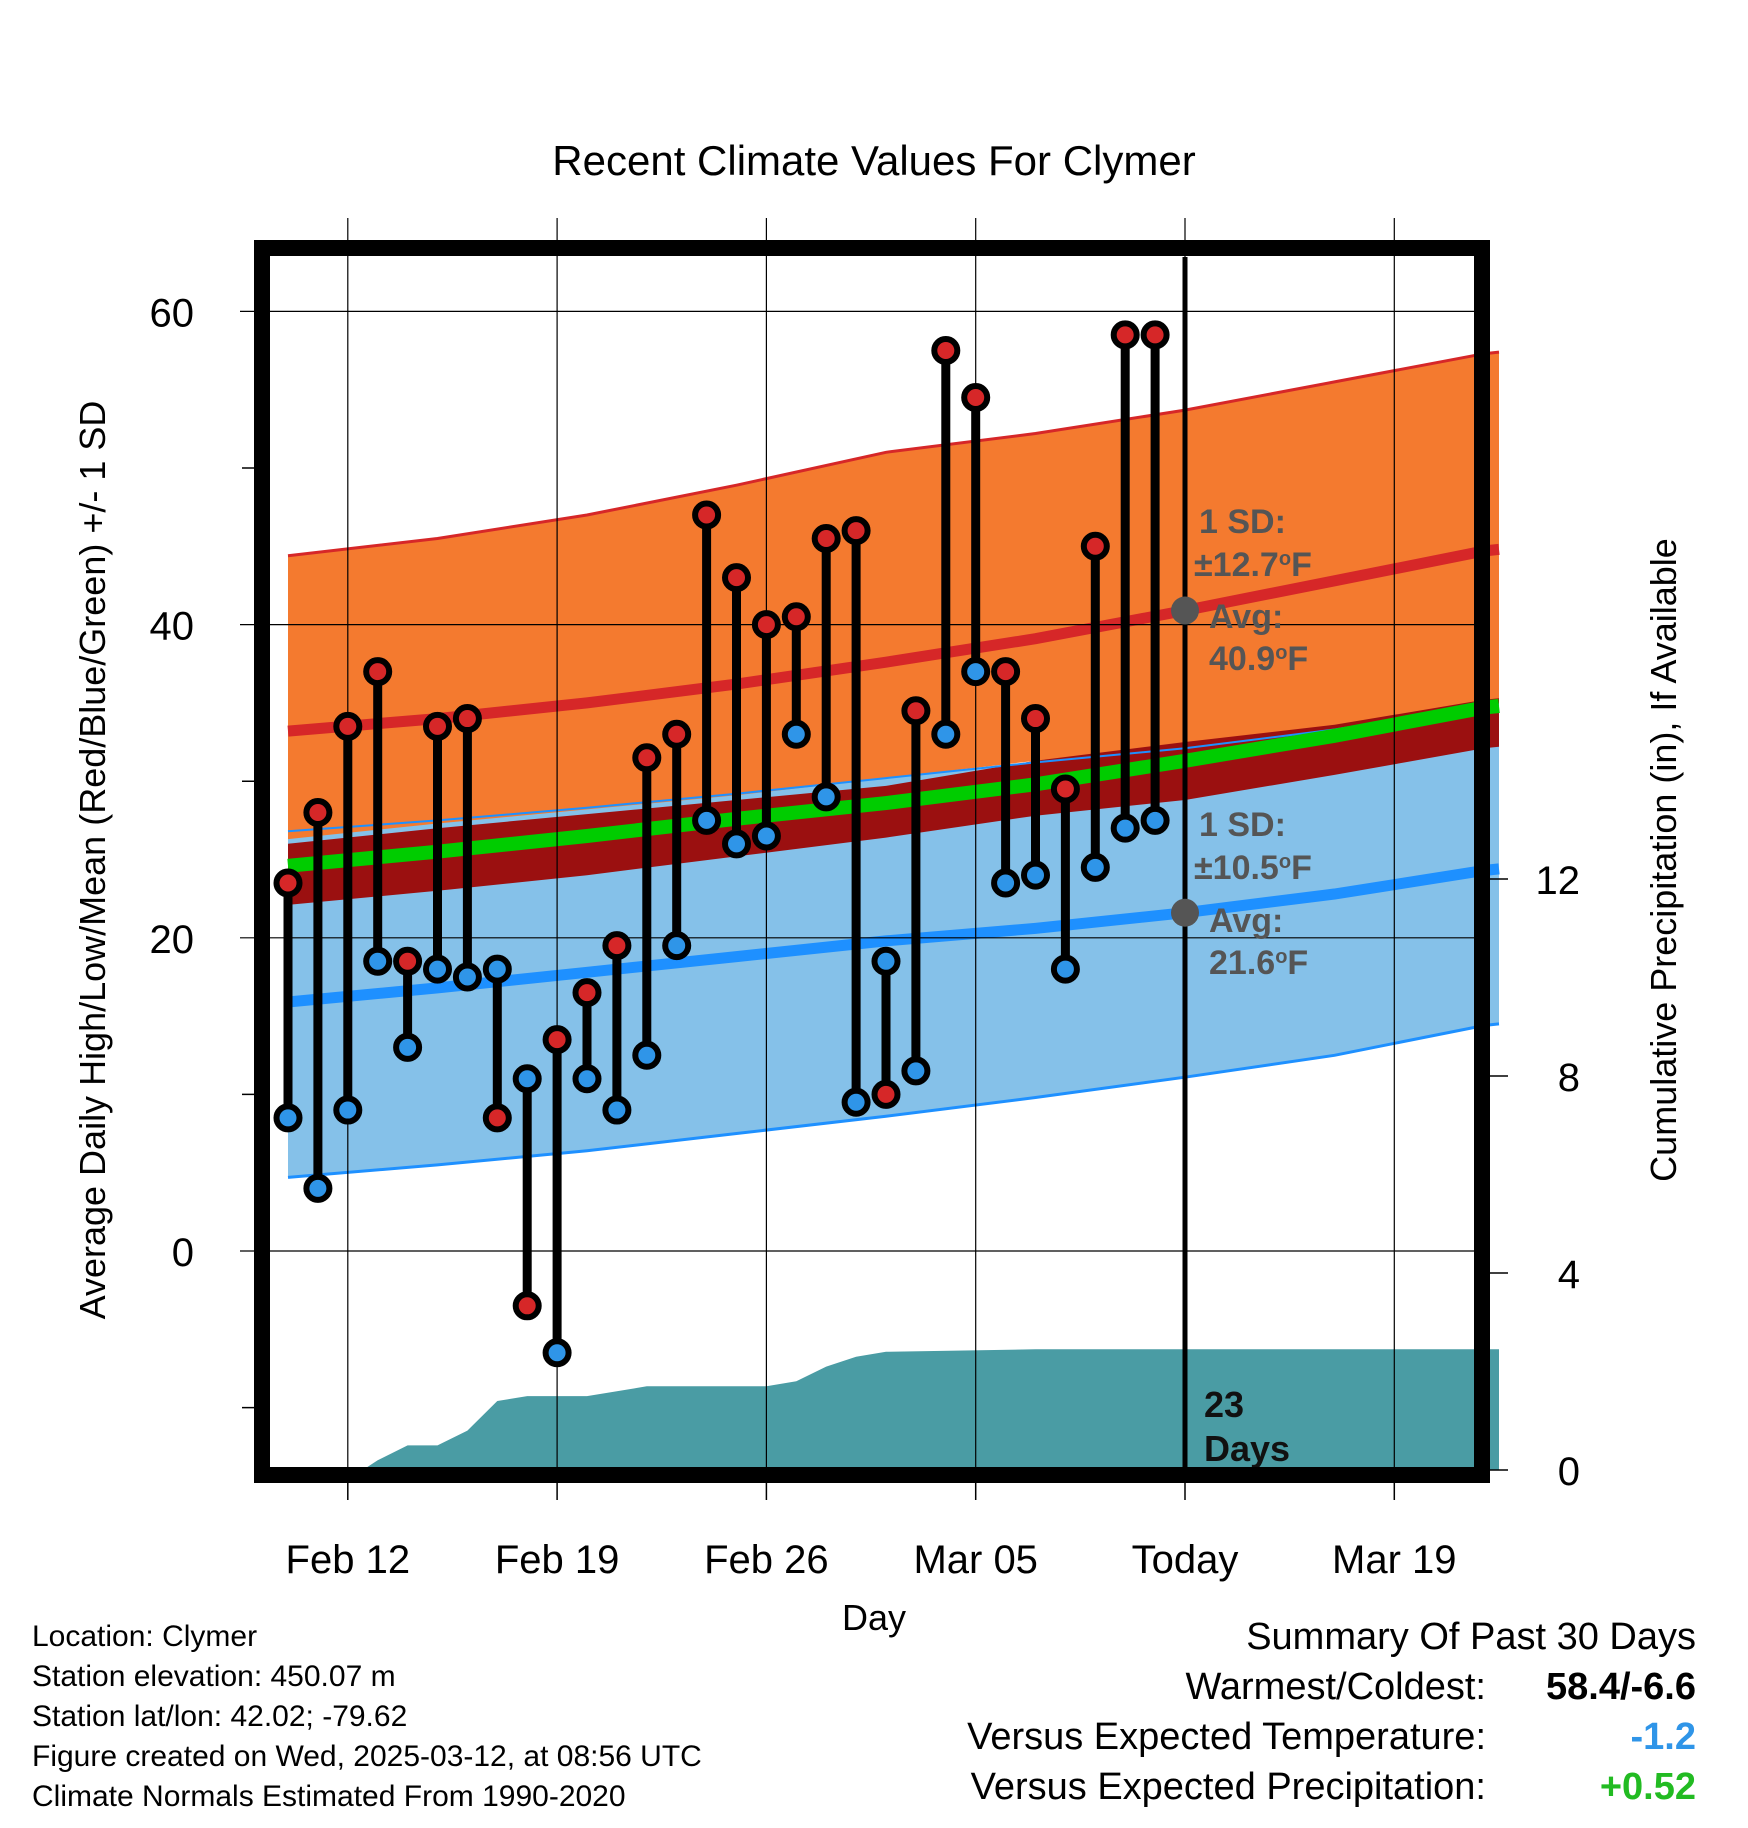  What do you see at coordinates (975, 1560) in the screenshot?
I see `x-tick-label: Mar 05` at bounding box center [975, 1560].